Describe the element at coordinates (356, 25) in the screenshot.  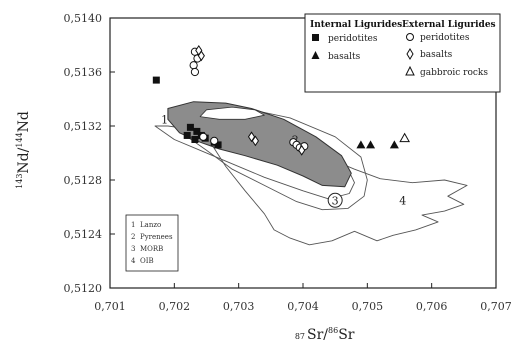
I see `legend-group-internal-title: Internal Ligurides` at that location.